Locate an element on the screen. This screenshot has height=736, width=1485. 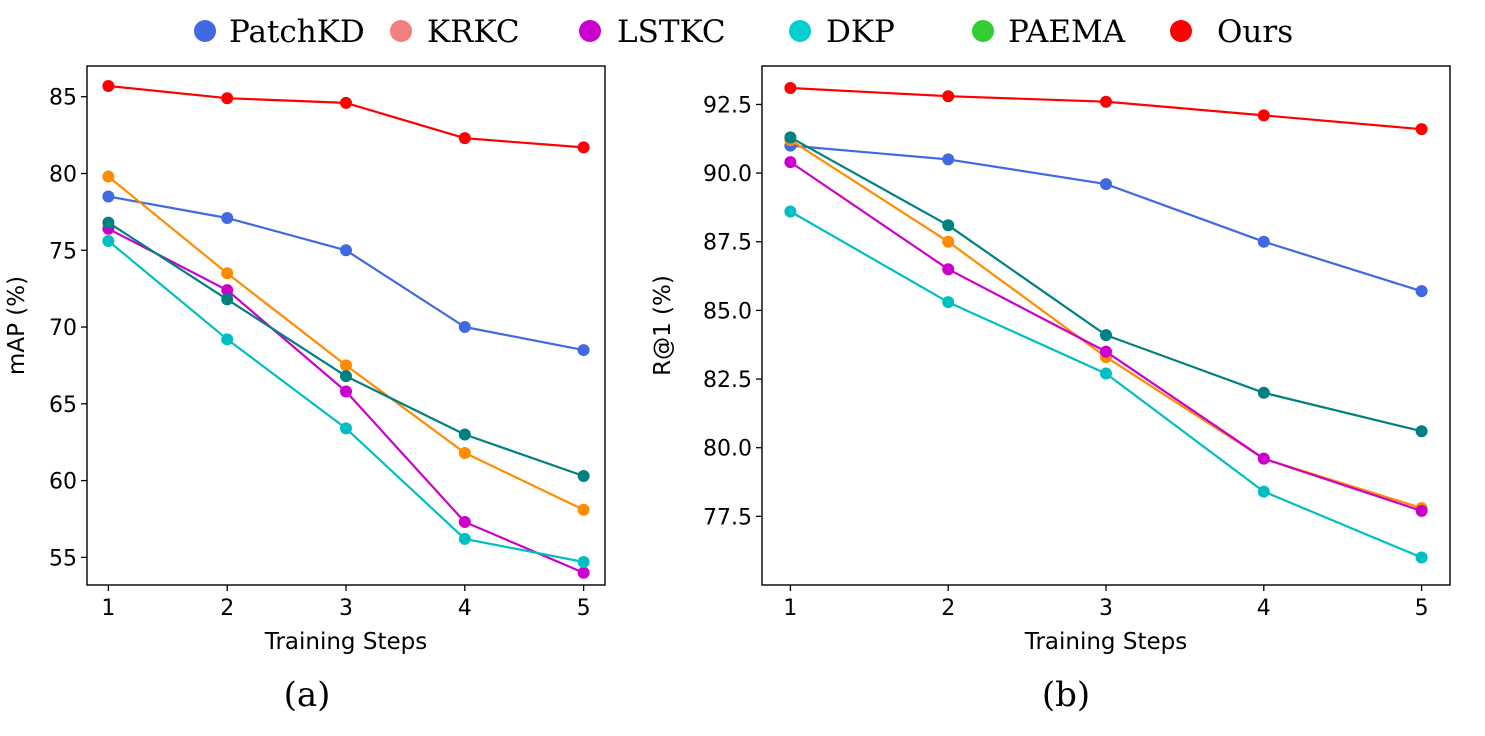
x-tick-label-b-2: 2 is located at coordinates (948, 608).